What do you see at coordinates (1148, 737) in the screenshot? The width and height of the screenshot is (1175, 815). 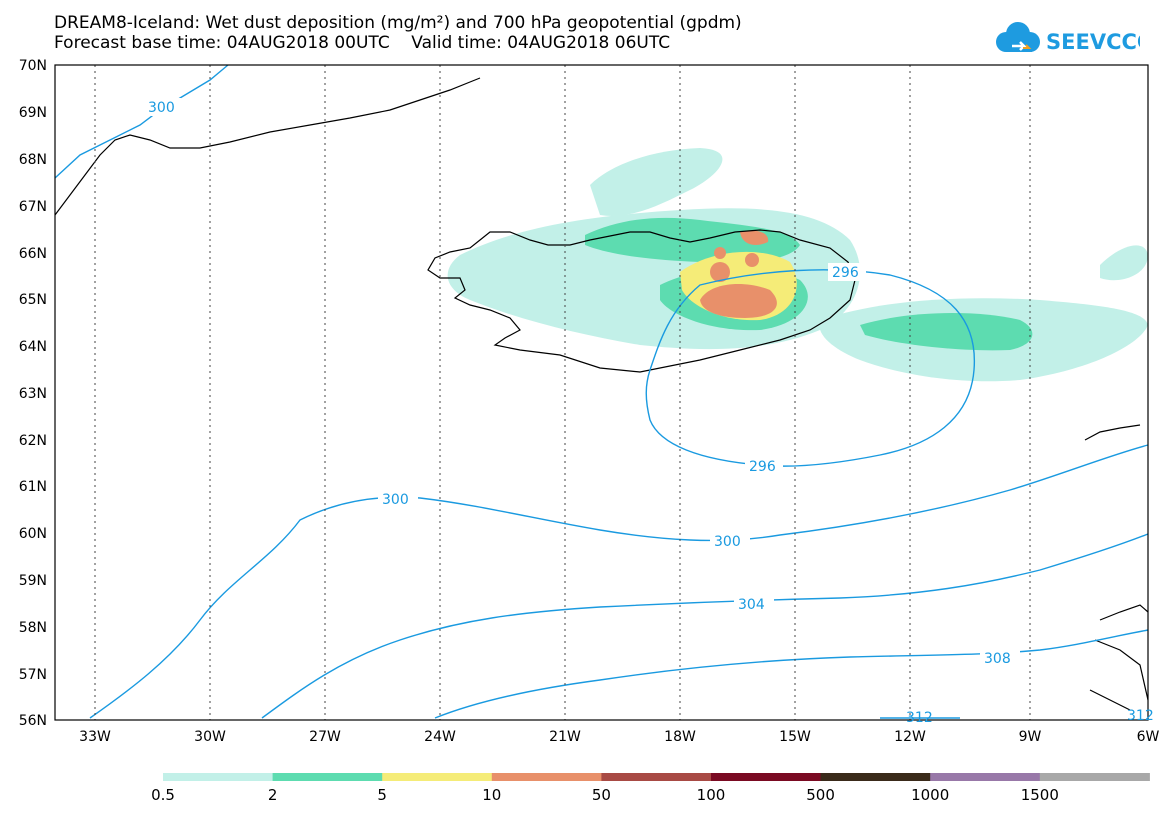 I see `lon-label: 6W` at bounding box center [1148, 737].